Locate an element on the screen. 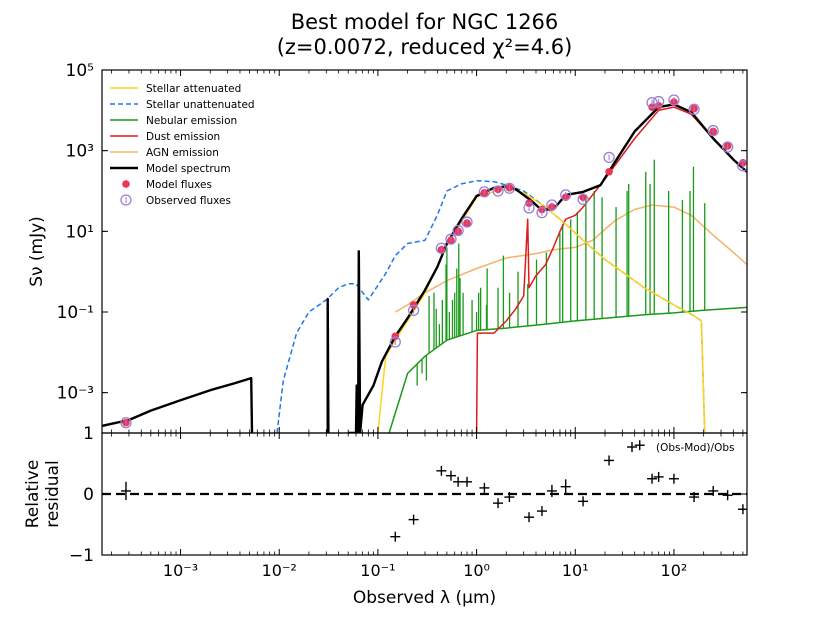 This screenshot has width=830, height=623. chart-title-line-1: Best model for NGC 1266 is located at coordinates (424, 22).